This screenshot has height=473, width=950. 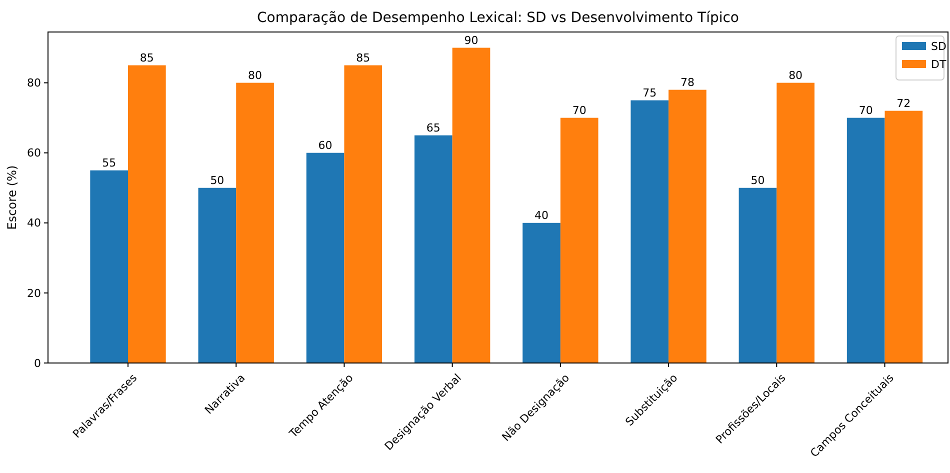 I want to click on chart-title: Comparação de Desempenho Lexical: SD vs Desenvolvimento Típico, so click(x=498, y=18).